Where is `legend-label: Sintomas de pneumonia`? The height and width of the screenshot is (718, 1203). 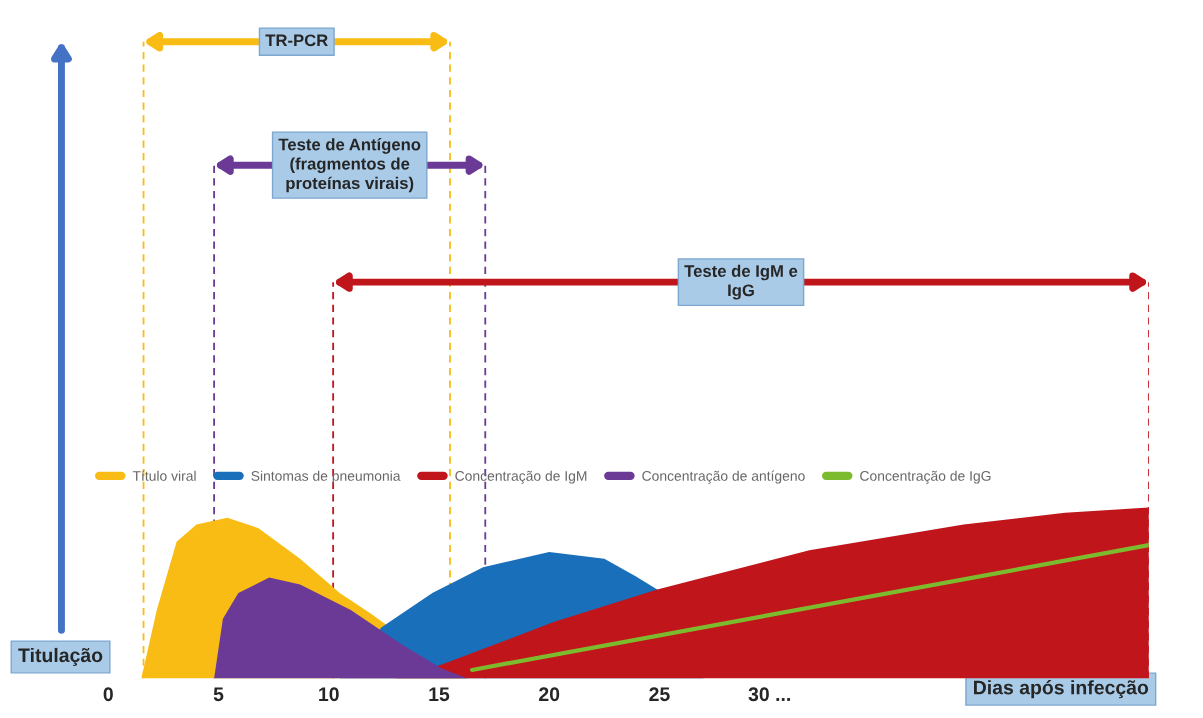
legend-label: Sintomas de pneumonia is located at coordinates (326, 477).